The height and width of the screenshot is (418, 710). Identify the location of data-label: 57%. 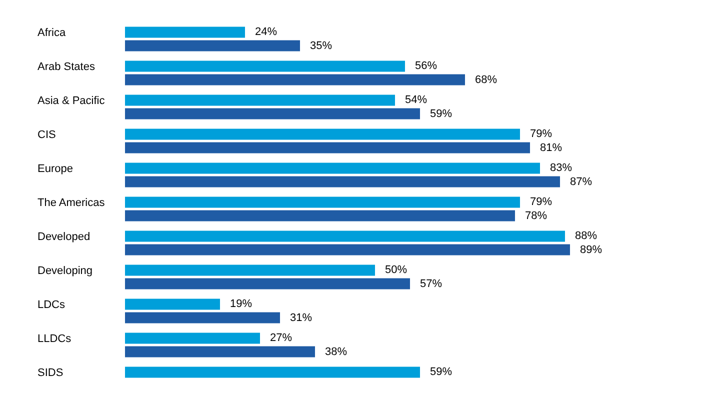
(431, 284).